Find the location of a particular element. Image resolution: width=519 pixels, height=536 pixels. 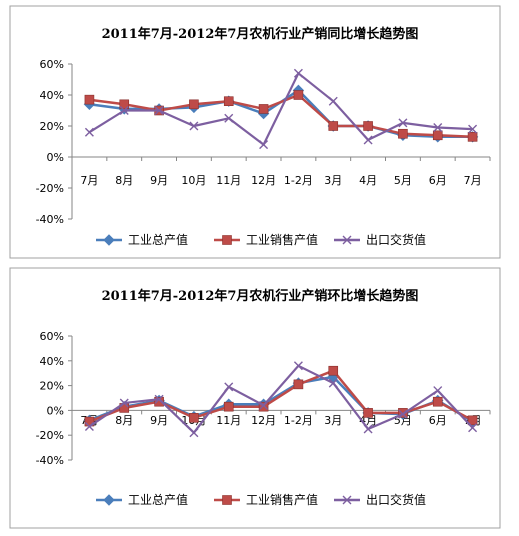

chart-title: 2011年7月-2012年7月农机行业产销同比增长趋势图 is located at coordinates (260, 34).